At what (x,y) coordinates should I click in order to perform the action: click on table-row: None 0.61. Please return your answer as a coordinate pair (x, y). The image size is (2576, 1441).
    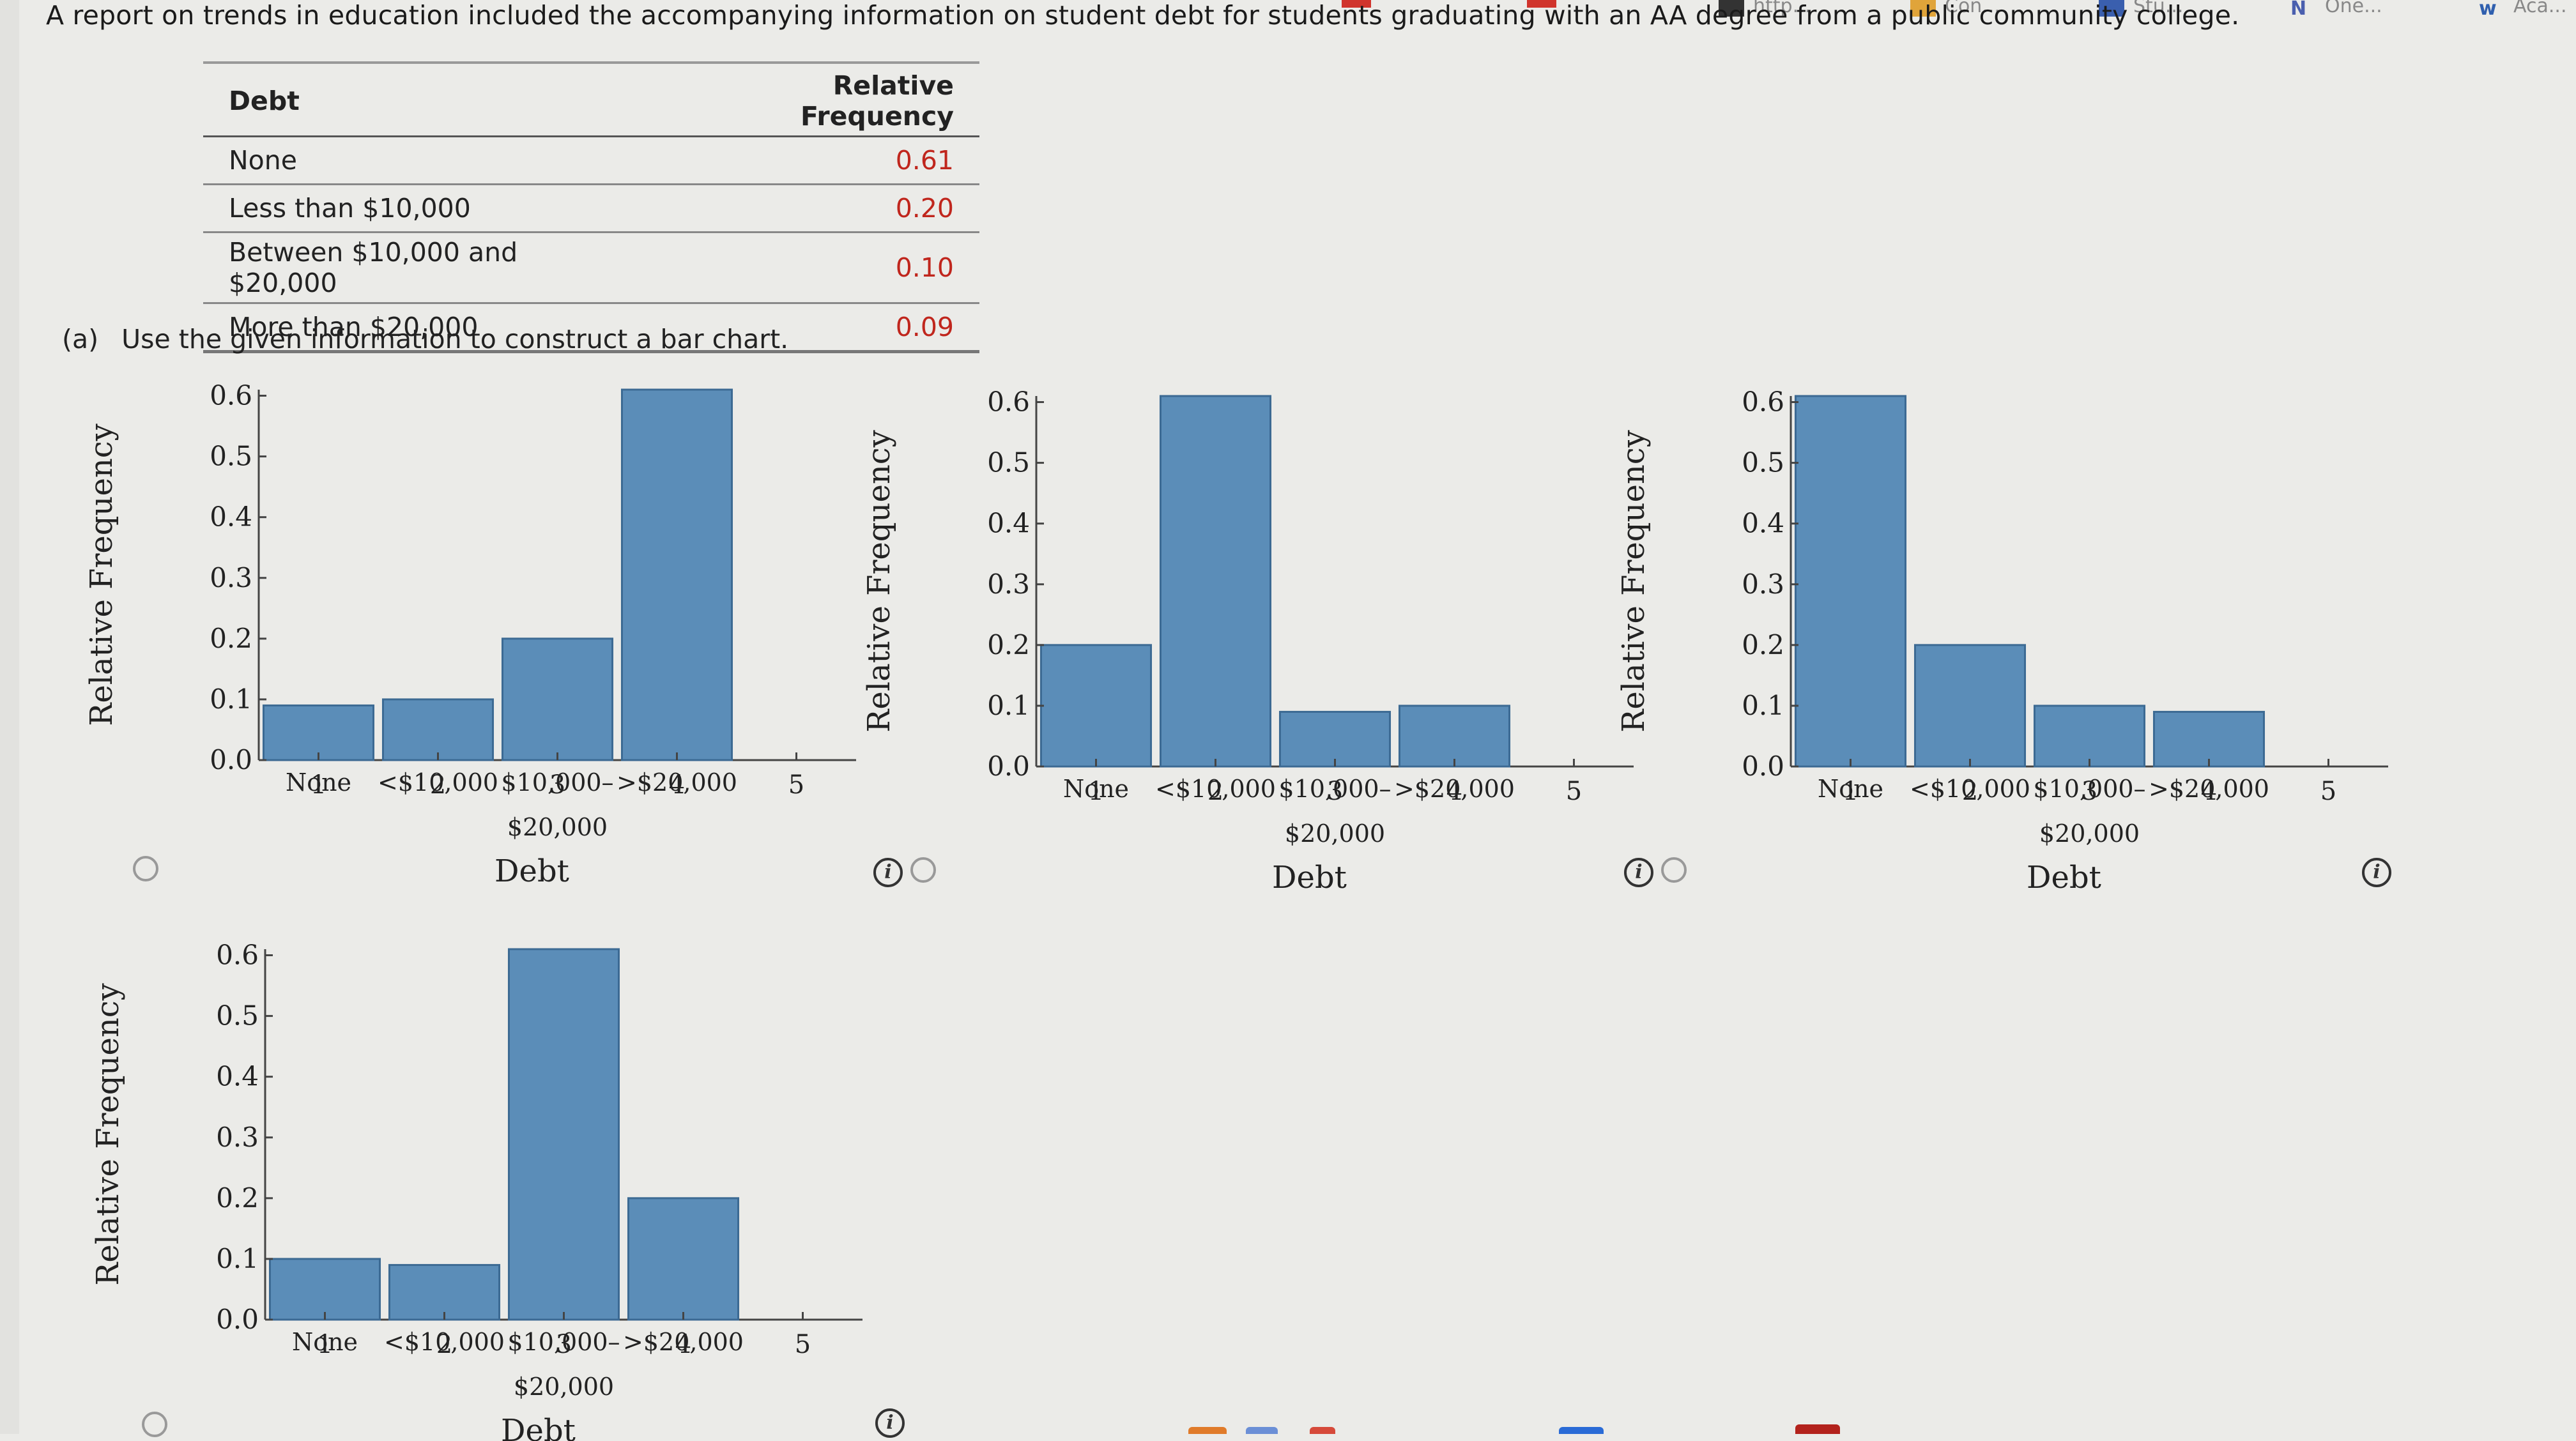
    Looking at the image, I should click on (591, 160).